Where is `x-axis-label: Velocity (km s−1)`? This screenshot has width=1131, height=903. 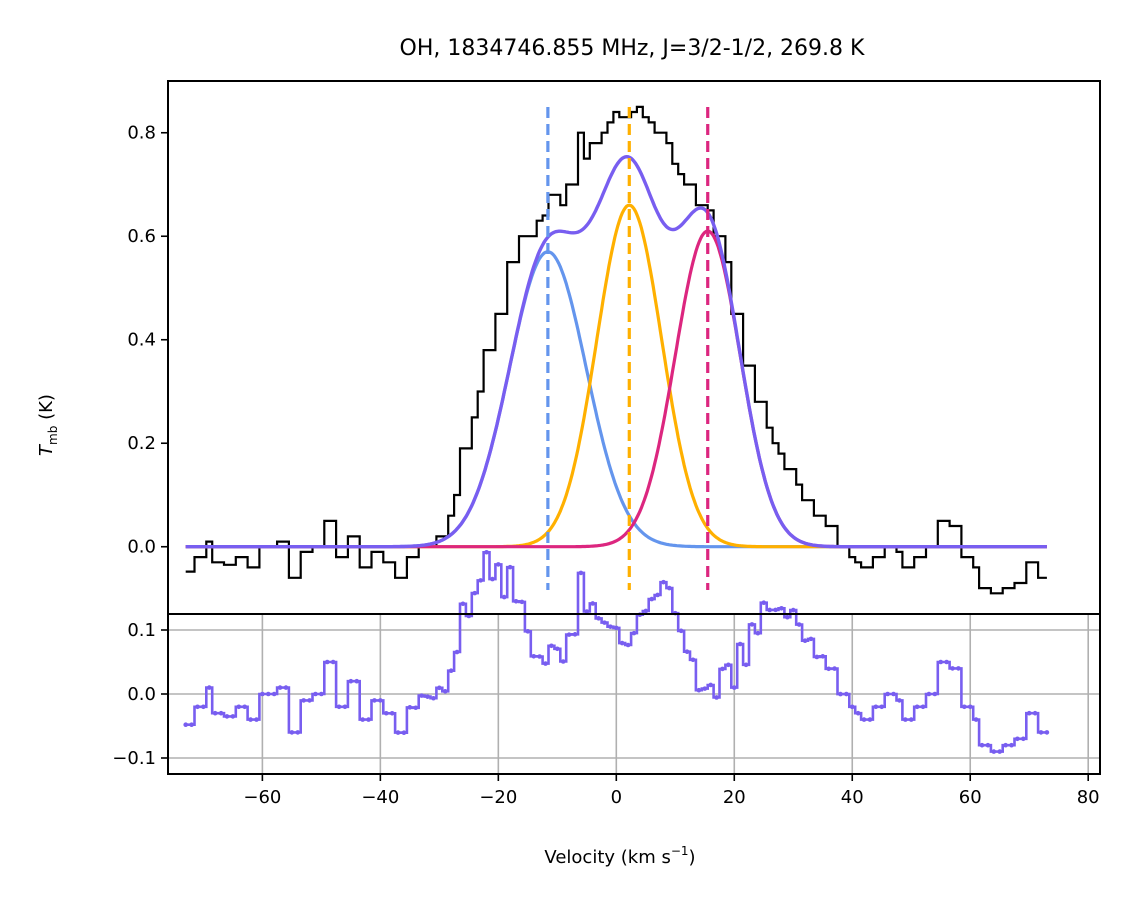
x-axis-label: Velocity (km s−1) is located at coordinates (619, 856).